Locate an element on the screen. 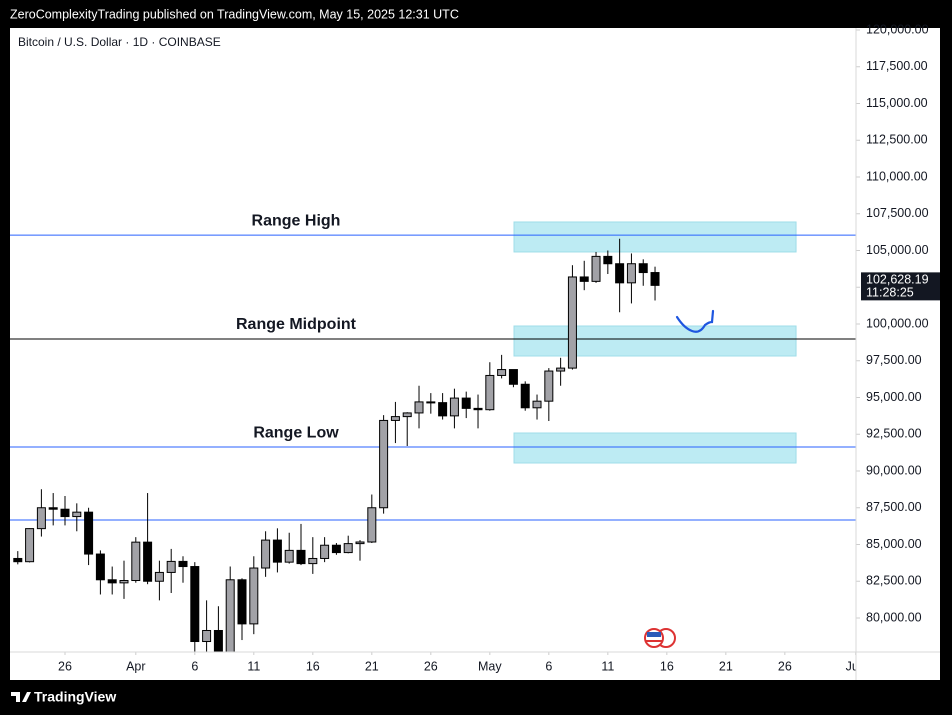 This screenshot has width=952, height=715. footer-brand: TradingView is located at coordinates (75, 697).